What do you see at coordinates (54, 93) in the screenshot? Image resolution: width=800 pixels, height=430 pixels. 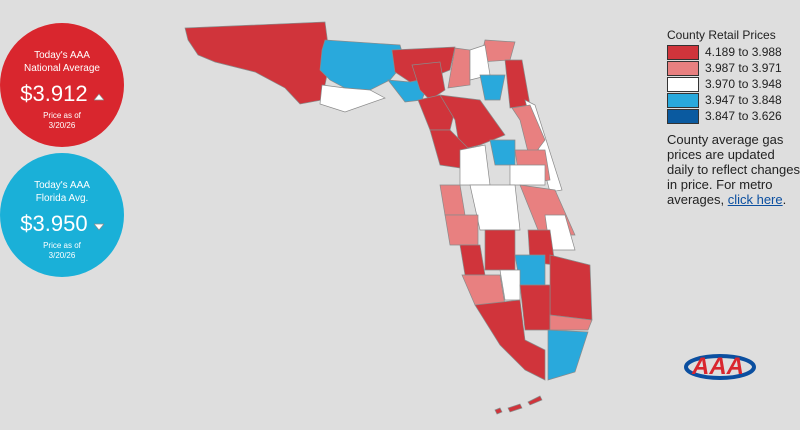 I see `price: $3.912` at bounding box center [54, 93].